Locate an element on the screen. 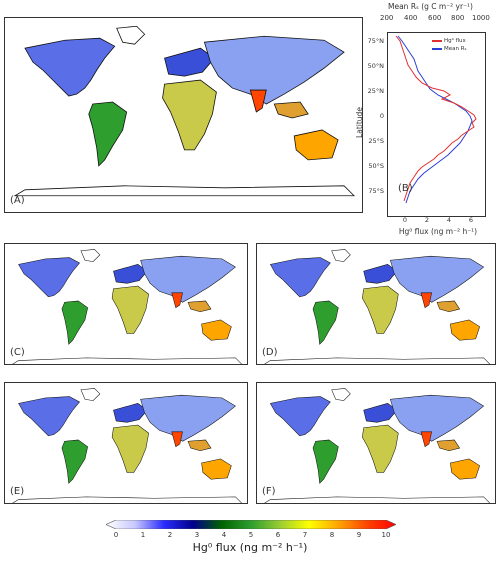 Image resolution: width=500 pixels, height=565 pixels. panel-label-b: (B) is located at coordinates (405, 188).